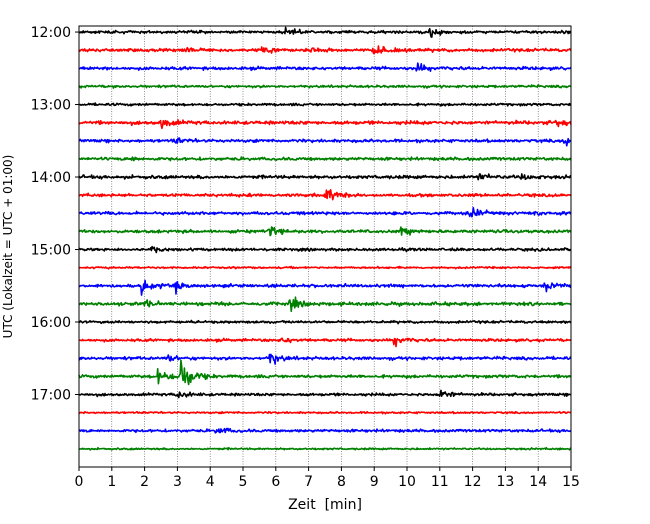 This screenshot has height=524, width=650. Describe the element at coordinates (407, 482) in the screenshot. I see `x-tick-label: 10` at that location.